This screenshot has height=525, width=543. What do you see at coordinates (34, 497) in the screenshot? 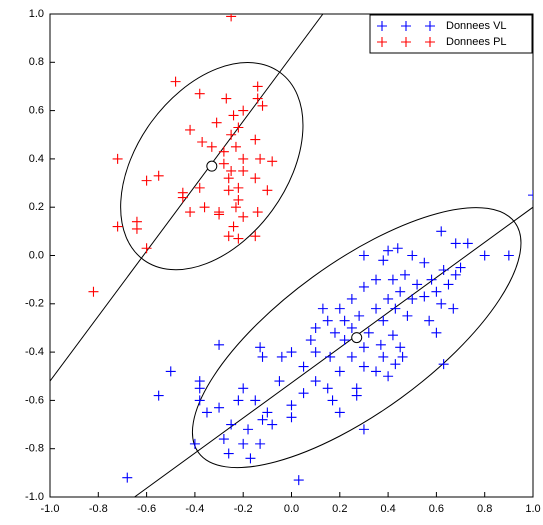
I see `y-tick-label: -1.0` at bounding box center [34, 497].